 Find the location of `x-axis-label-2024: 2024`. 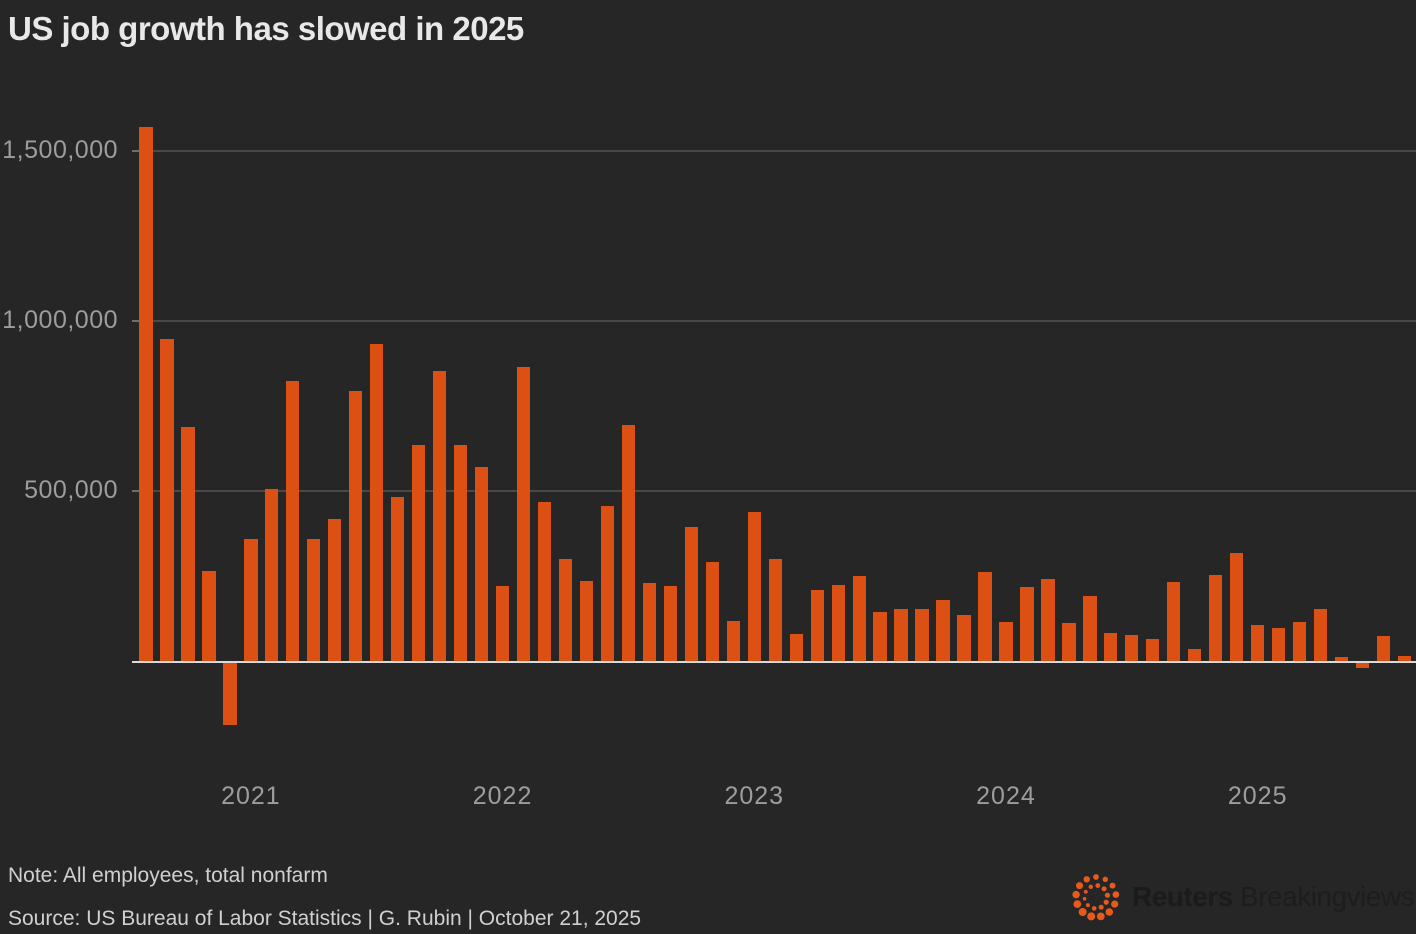

x-axis-label-2024: 2024 is located at coordinates (1006, 796).